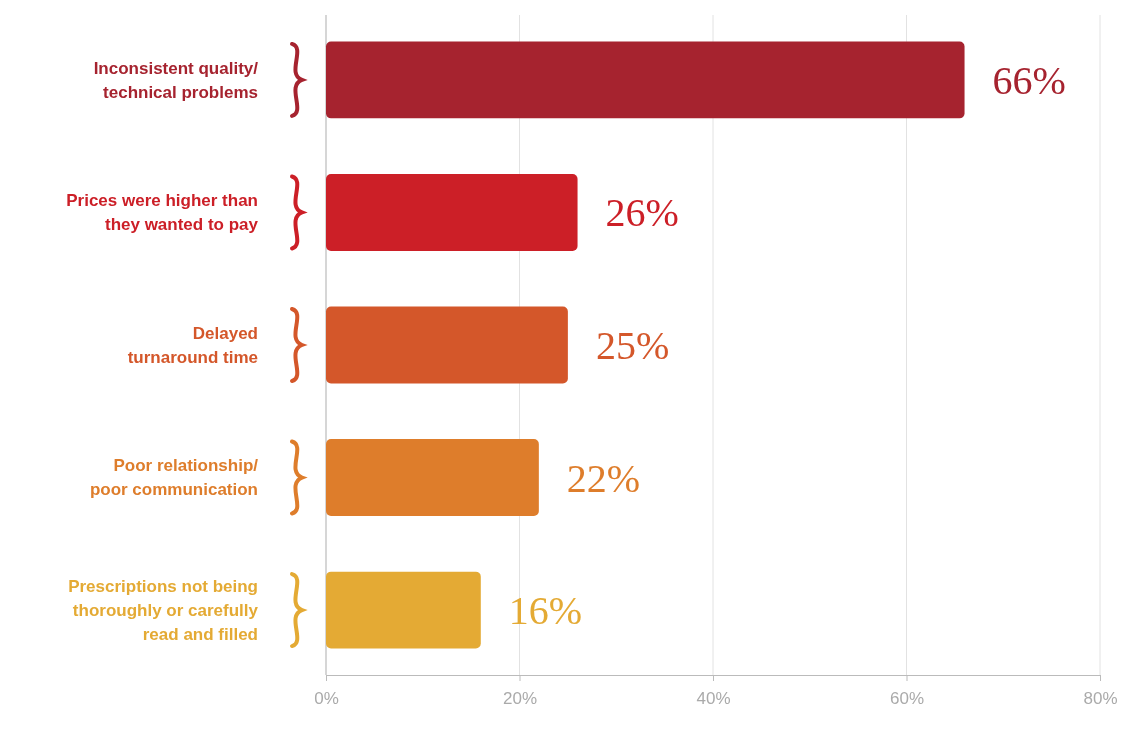  Describe the element at coordinates (174, 478) in the screenshot. I see `y-tick-label: Poor relationship/ poor communication` at that location.